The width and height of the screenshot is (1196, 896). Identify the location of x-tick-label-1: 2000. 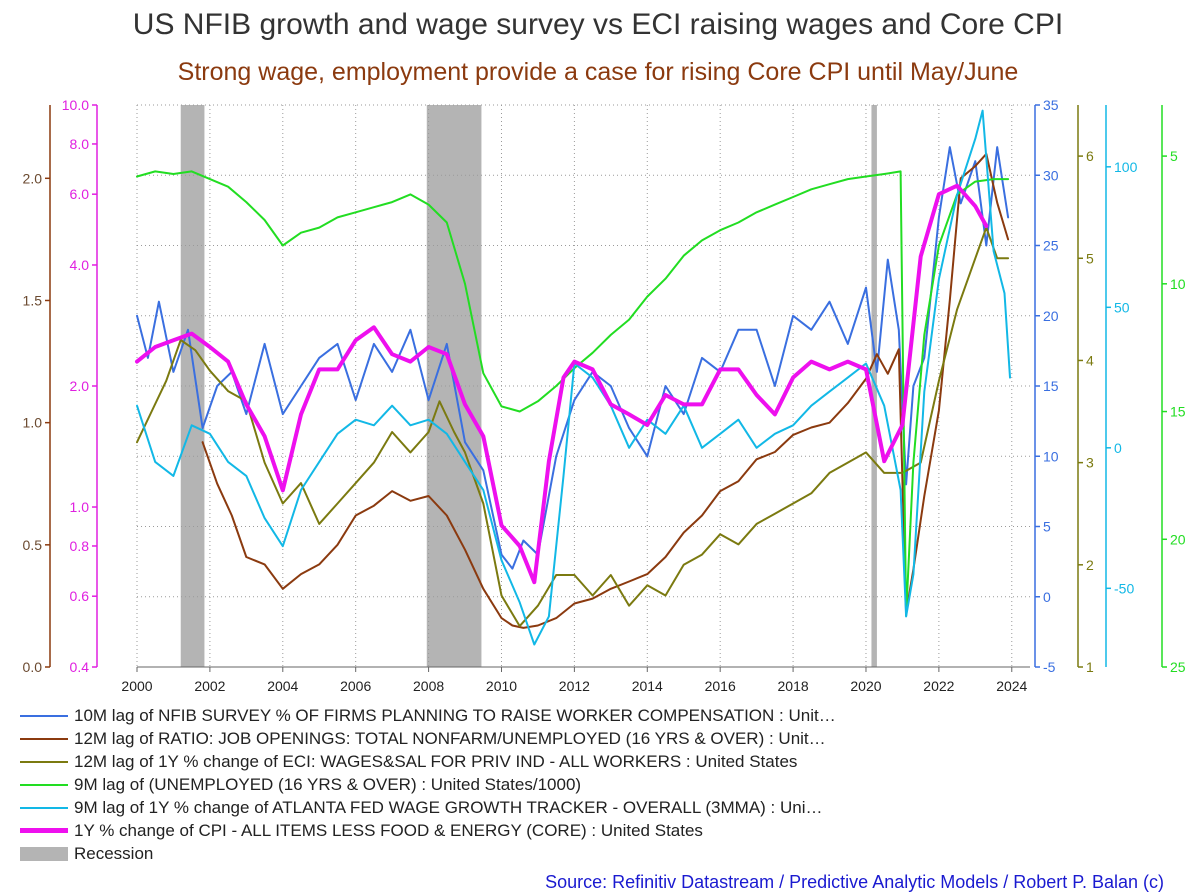
(136, 686).